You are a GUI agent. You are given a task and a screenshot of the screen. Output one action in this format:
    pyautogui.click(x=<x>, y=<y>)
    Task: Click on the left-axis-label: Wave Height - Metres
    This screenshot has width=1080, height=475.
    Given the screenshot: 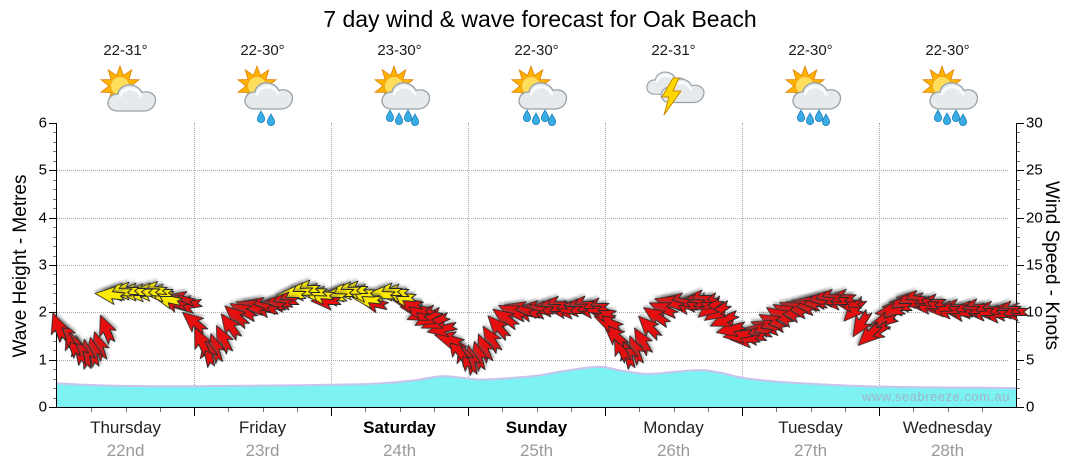 What is the action you would take?
    pyautogui.click(x=20, y=266)
    